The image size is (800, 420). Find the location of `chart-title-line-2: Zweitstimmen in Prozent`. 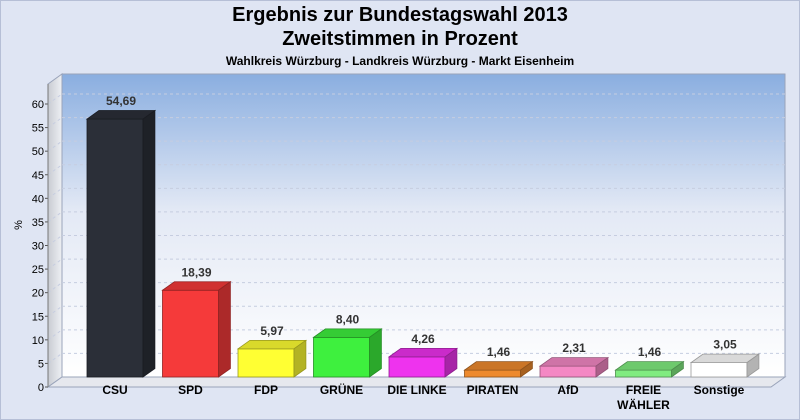

chart-title-line-2: Zweitstimmen in Prozent is located at coordinates (400, 39).